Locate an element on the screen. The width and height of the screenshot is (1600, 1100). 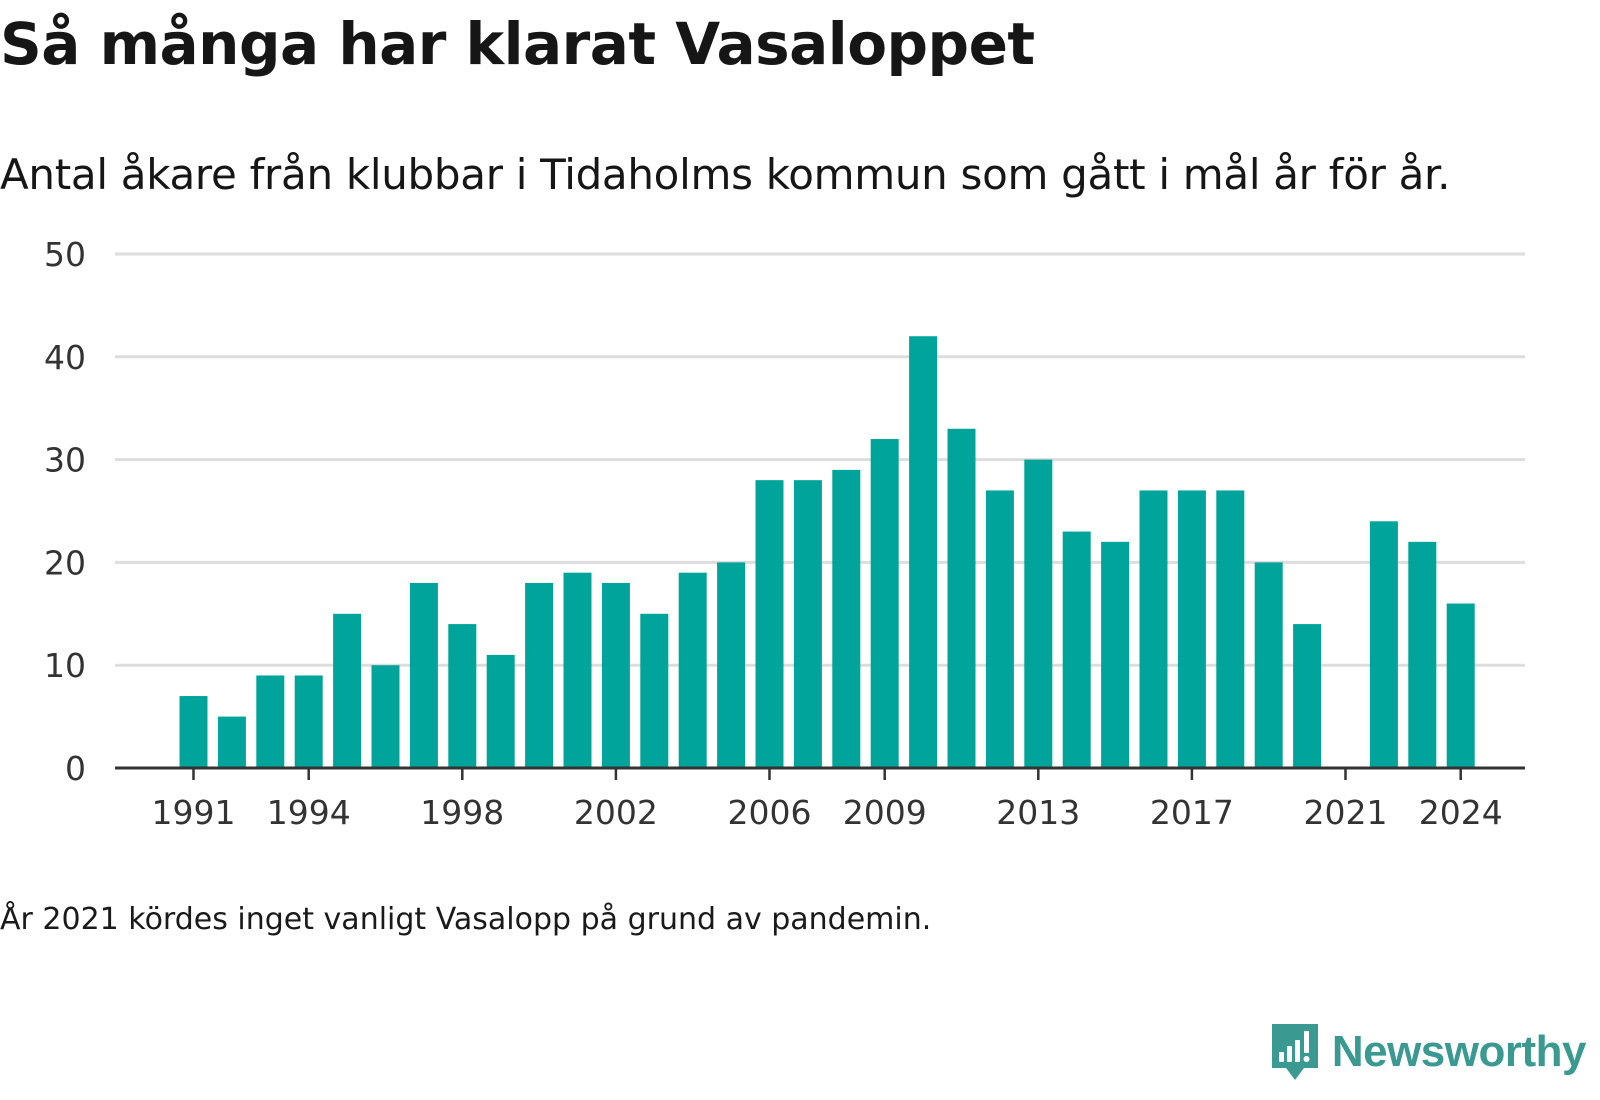
bar-2012 is located at coordinates (999, 629).